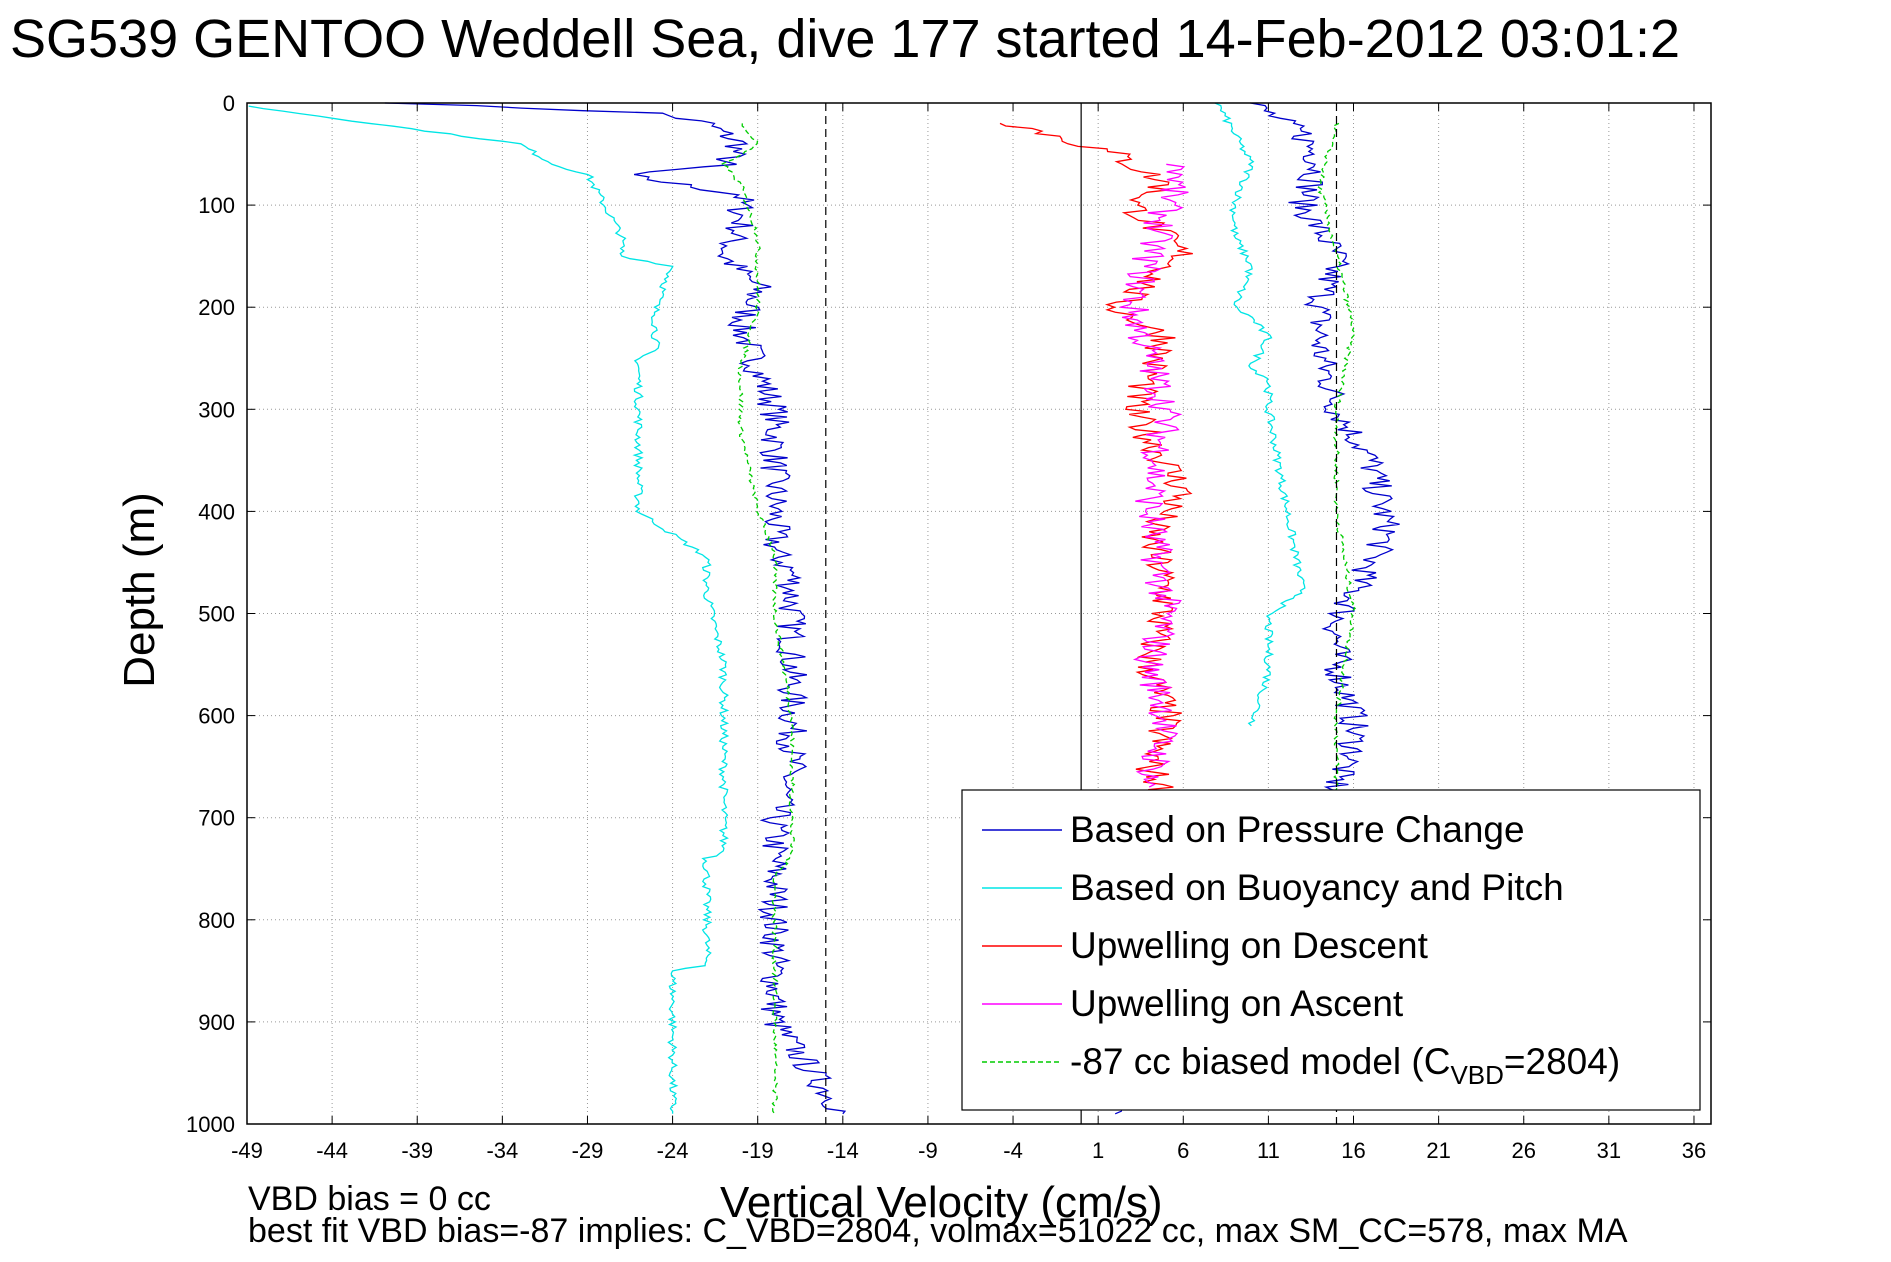 The image size is (1891, 1262). I want to click on series-line-upwelling_ascent, so click(1154, 475).